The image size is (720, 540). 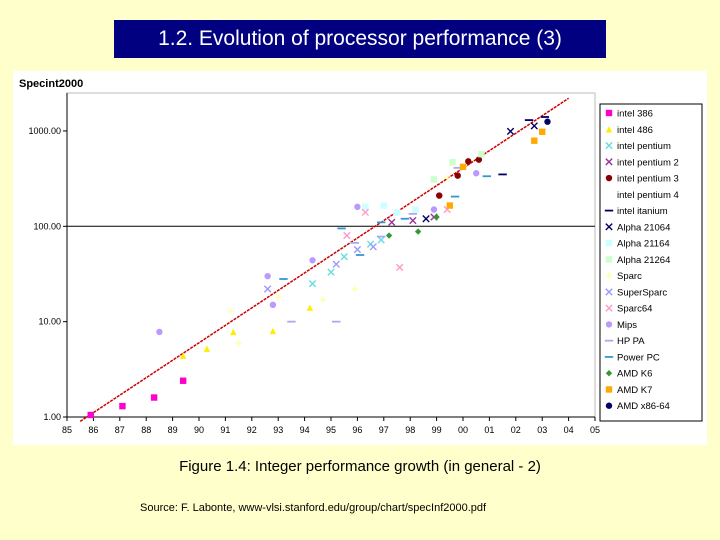 I want to click on x-tick-label: 98, so click(x=410, y=430).